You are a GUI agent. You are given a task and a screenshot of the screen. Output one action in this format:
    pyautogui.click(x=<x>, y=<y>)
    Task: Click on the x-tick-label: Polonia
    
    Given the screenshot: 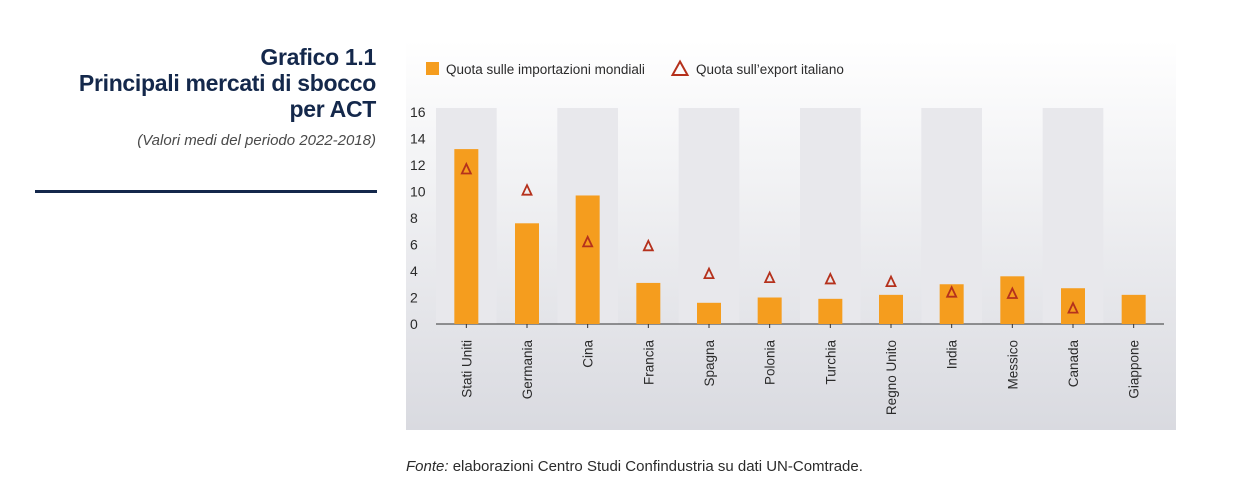 What is the action you would take?
    pyautogui.click(x=770, y=363)
    